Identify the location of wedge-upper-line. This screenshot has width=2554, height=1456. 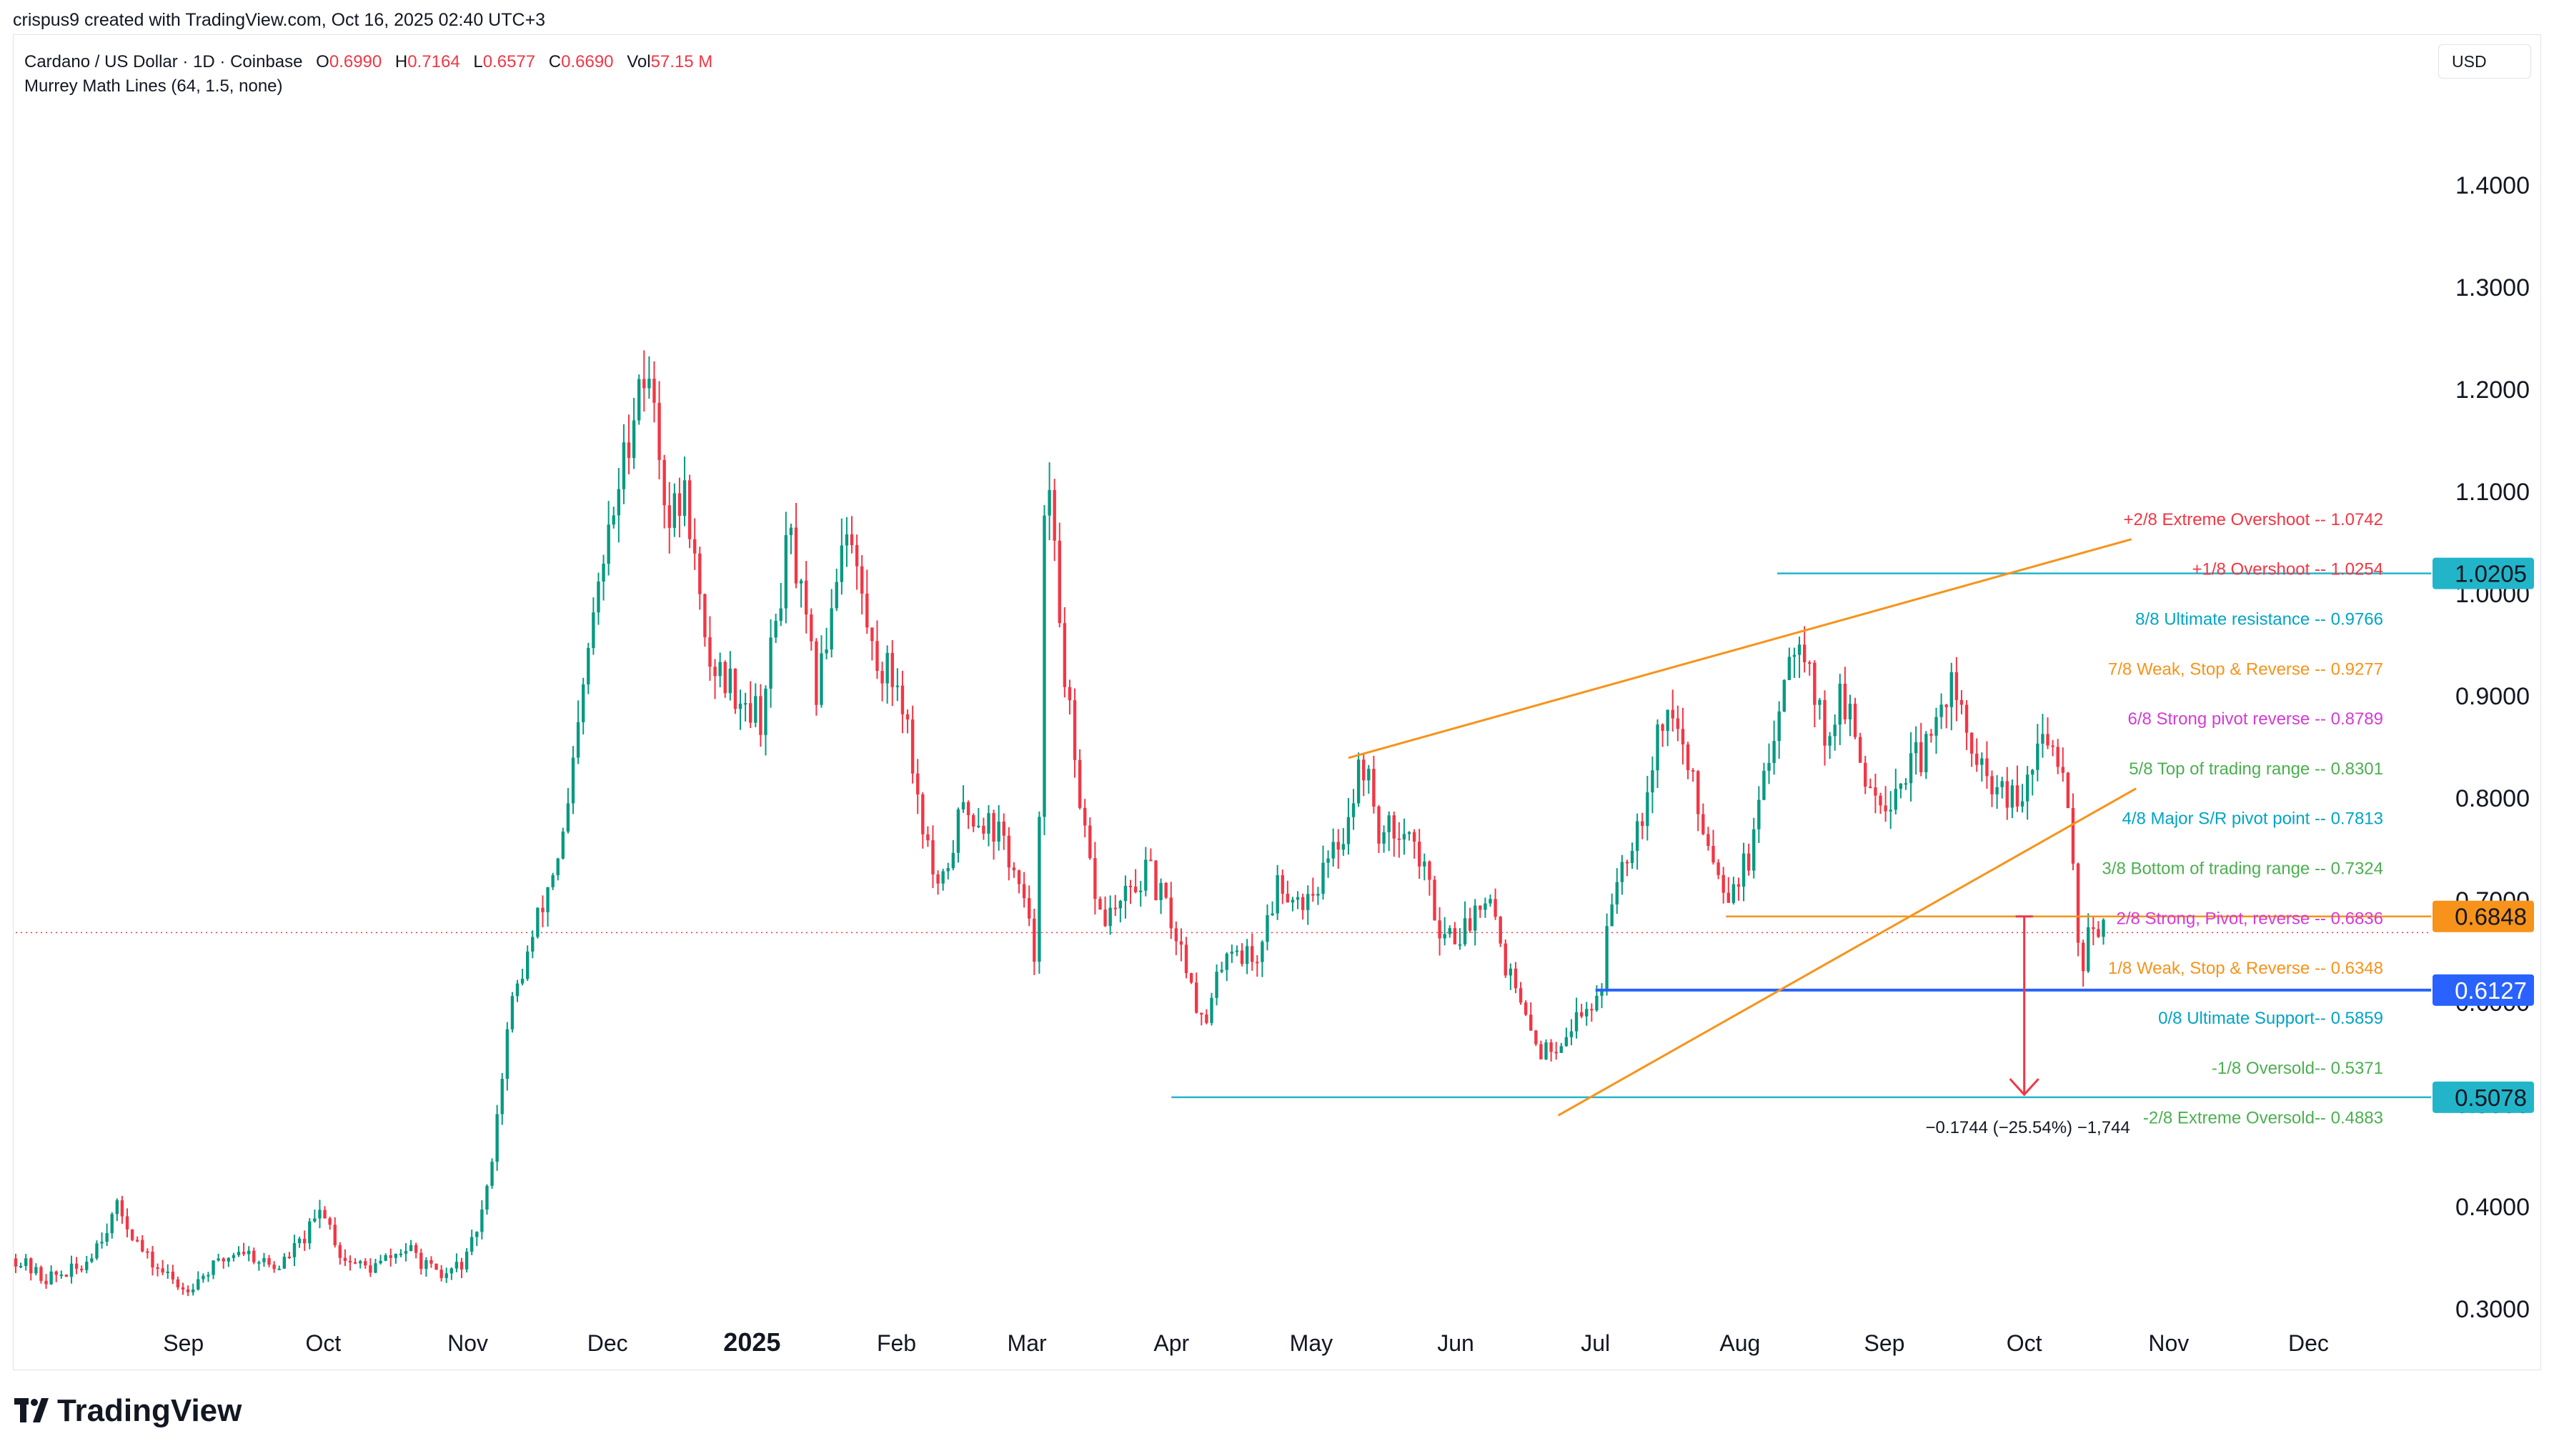
(1740, 648).